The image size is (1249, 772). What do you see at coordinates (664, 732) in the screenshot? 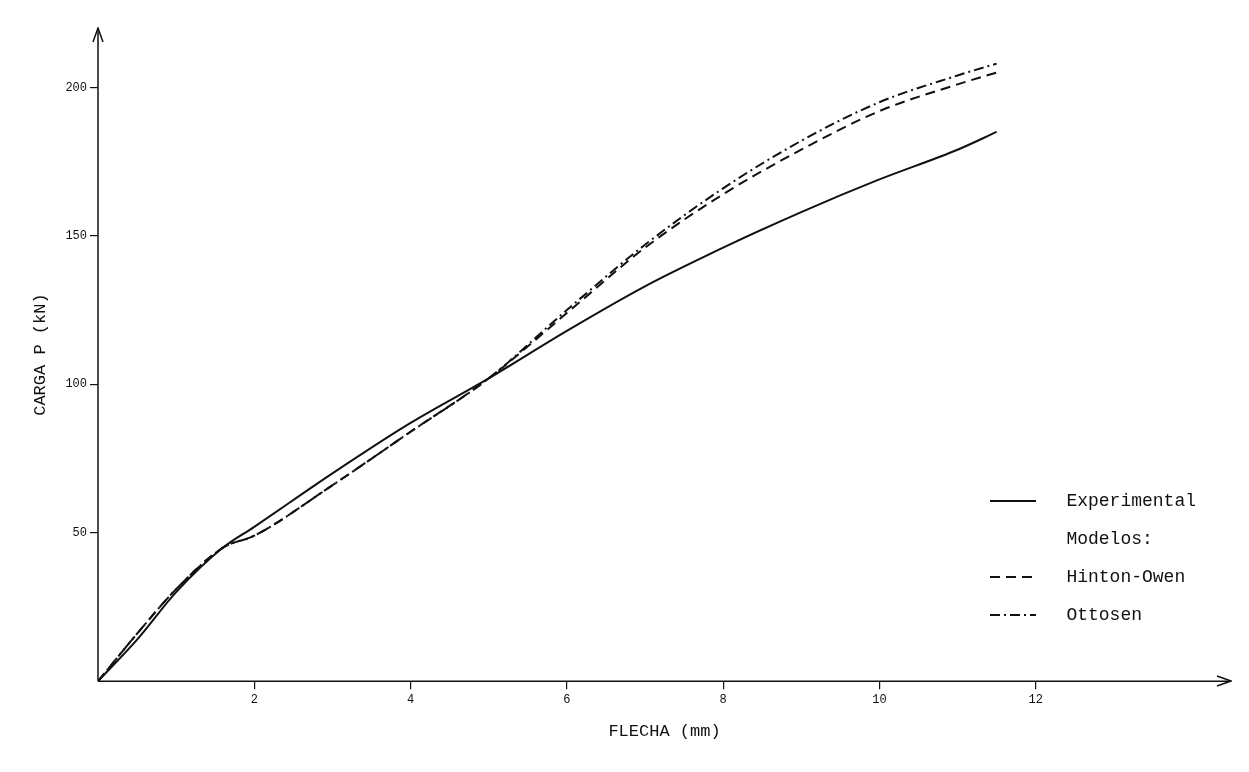
I see `x-axis-title: FLECHA (mm)` at bounding box center [664, 732].